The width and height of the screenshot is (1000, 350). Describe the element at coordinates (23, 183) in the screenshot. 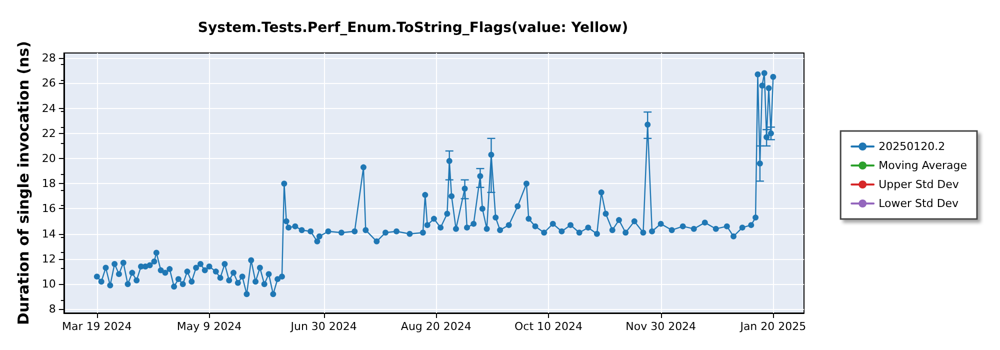

I see `y-axis-title: Duration of single invocation (ns)` at that location.